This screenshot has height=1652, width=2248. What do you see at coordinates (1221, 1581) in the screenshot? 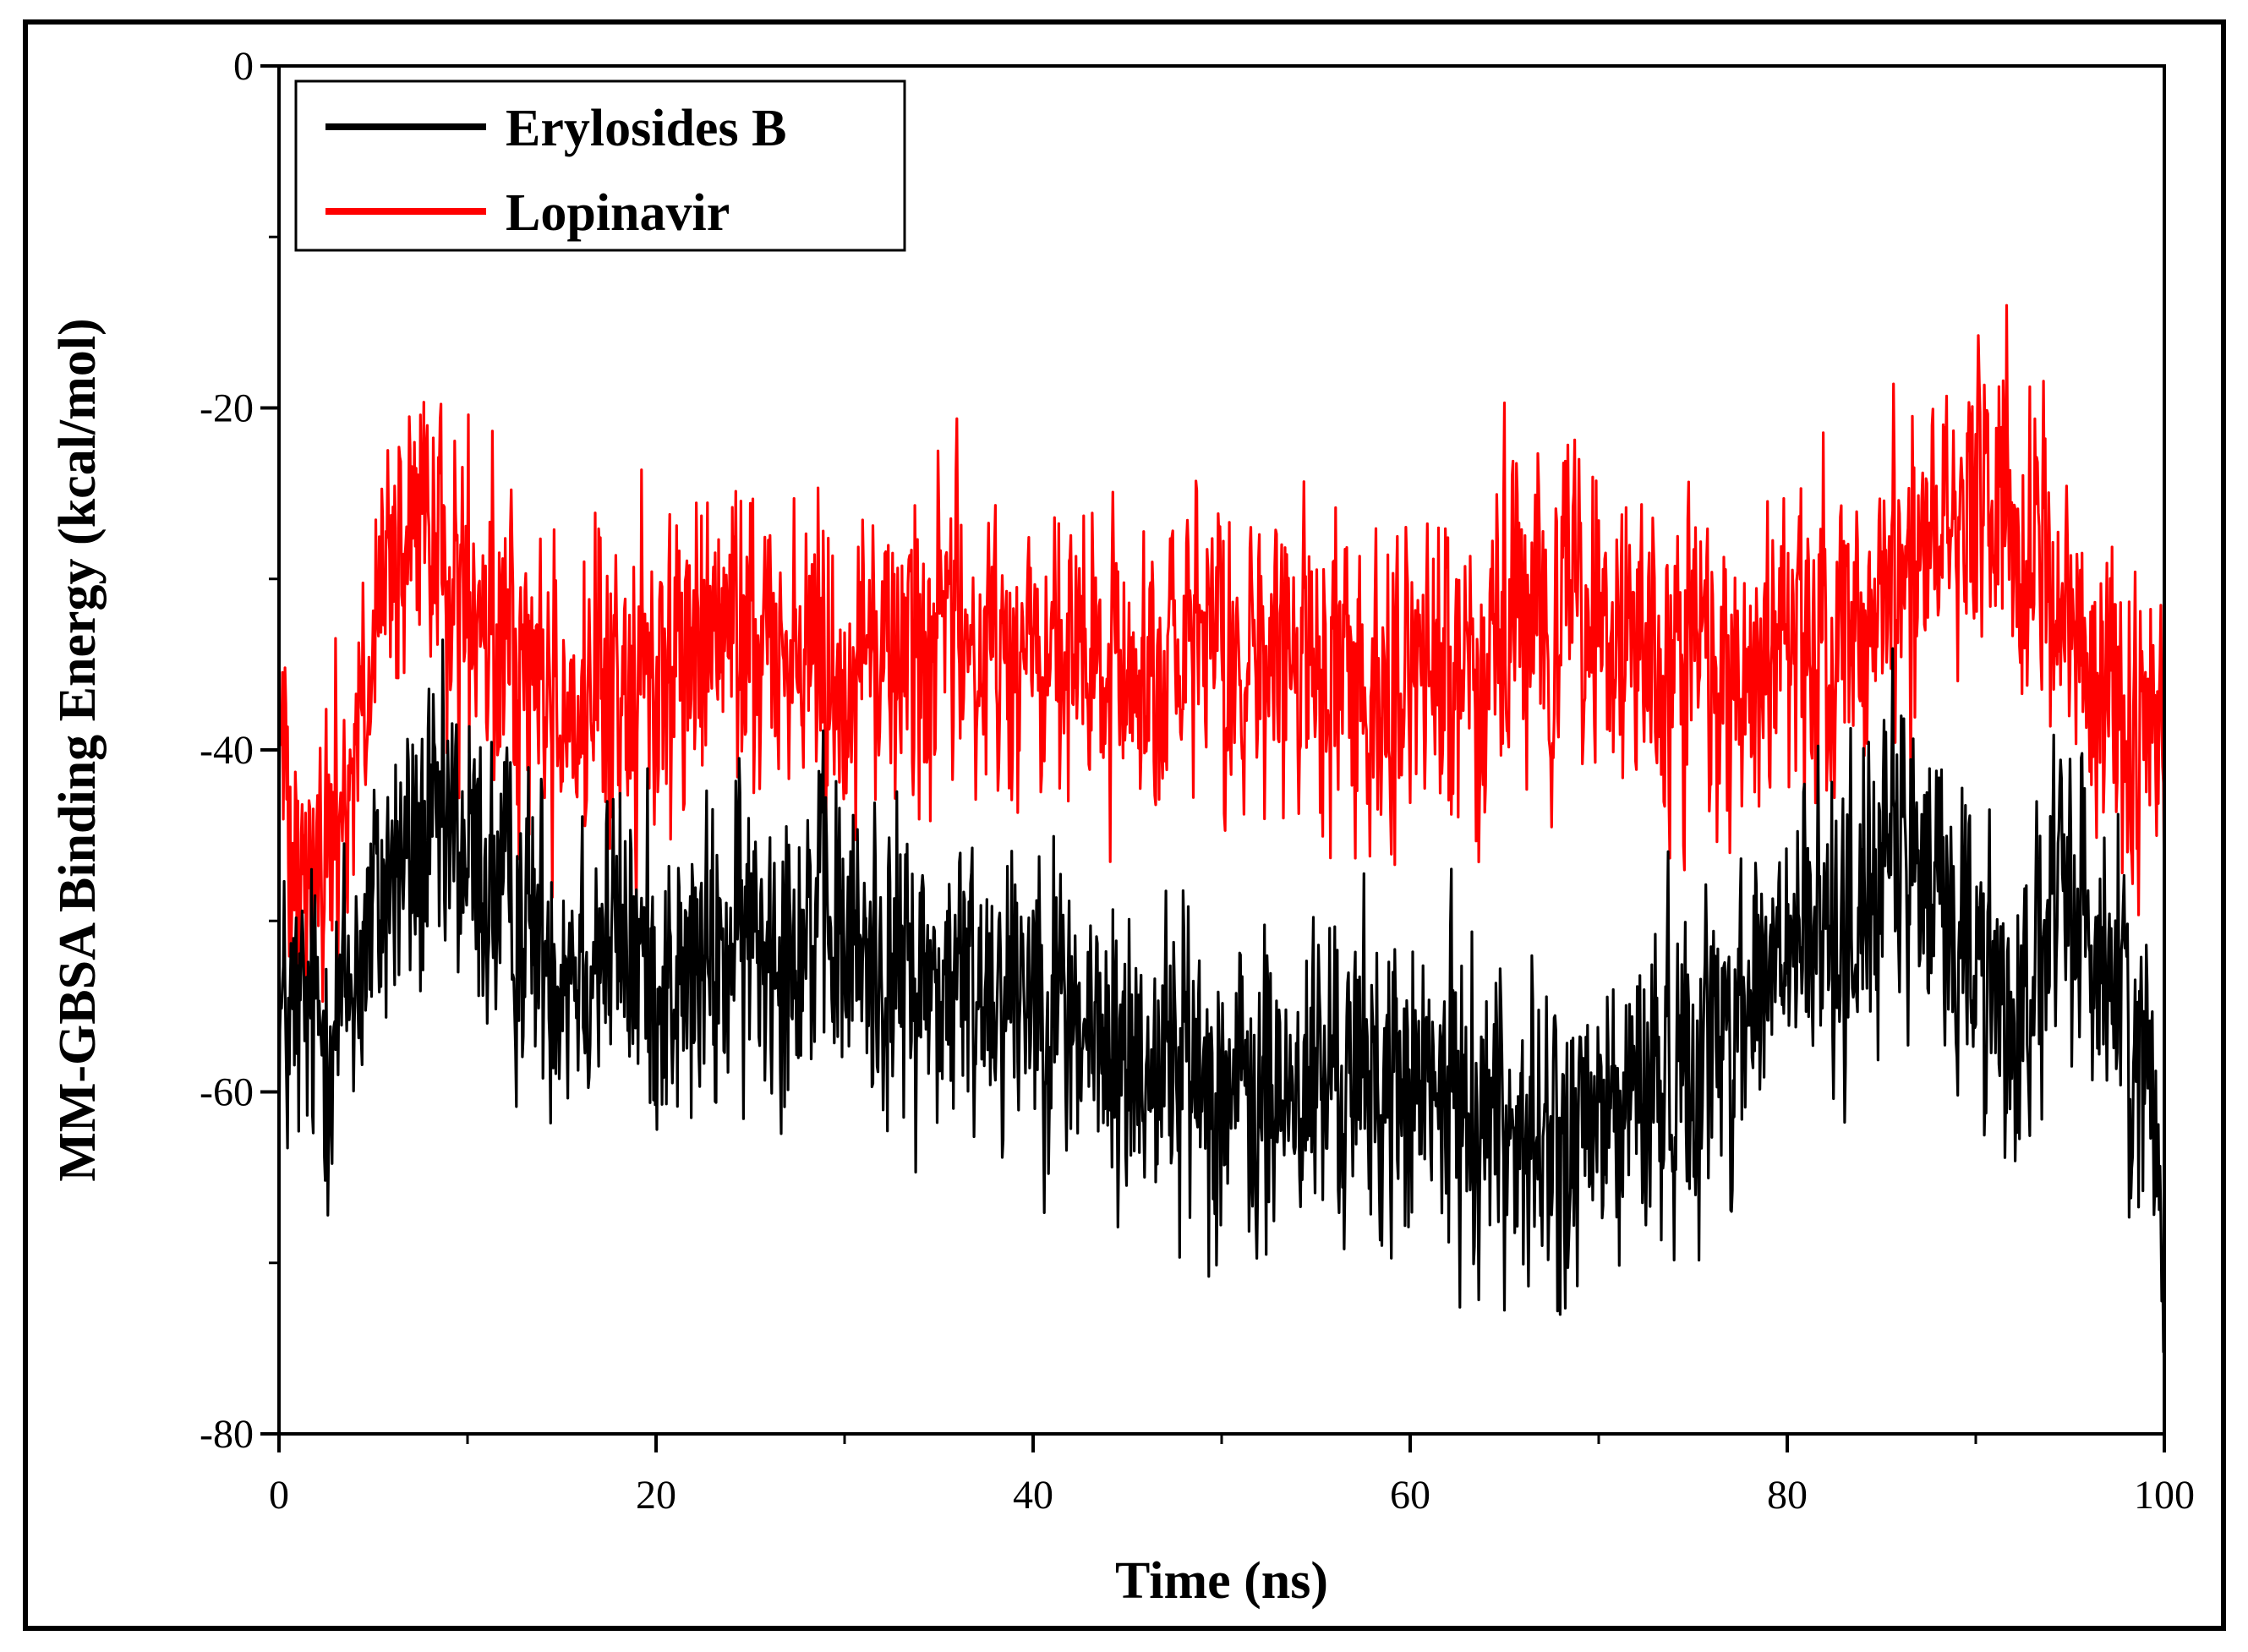
I see `x-axis-title: Time (ns)` at bounding box center [1221, 1581].